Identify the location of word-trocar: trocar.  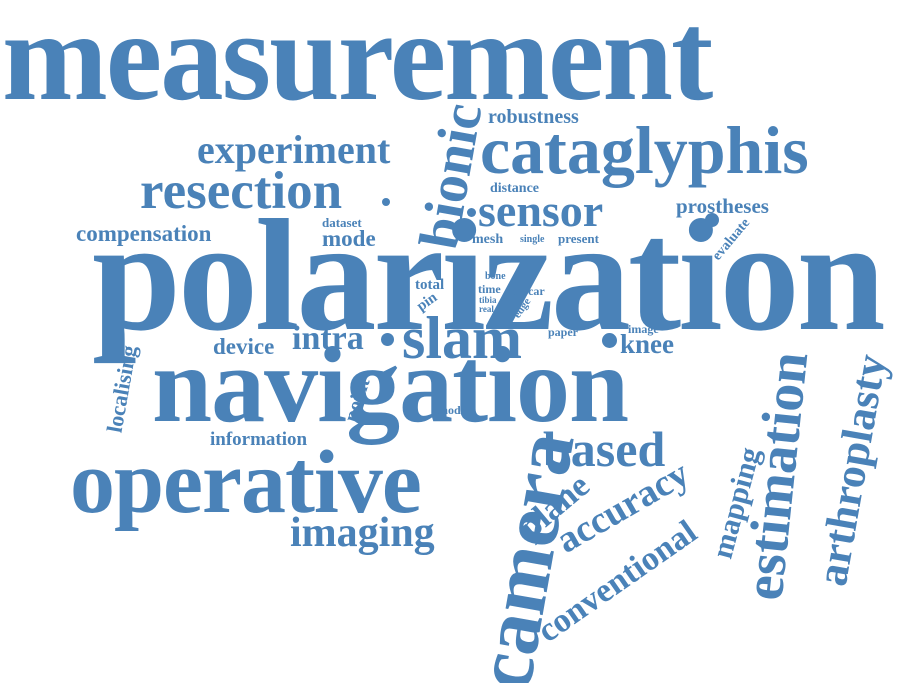
(529, 291).